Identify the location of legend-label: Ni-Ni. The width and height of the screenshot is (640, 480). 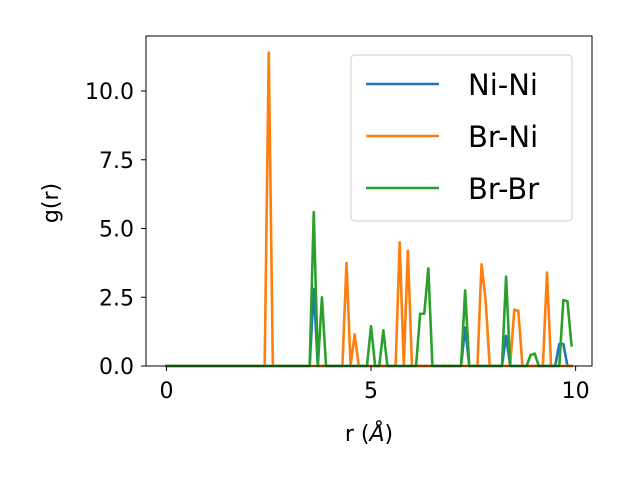
(503, 85).